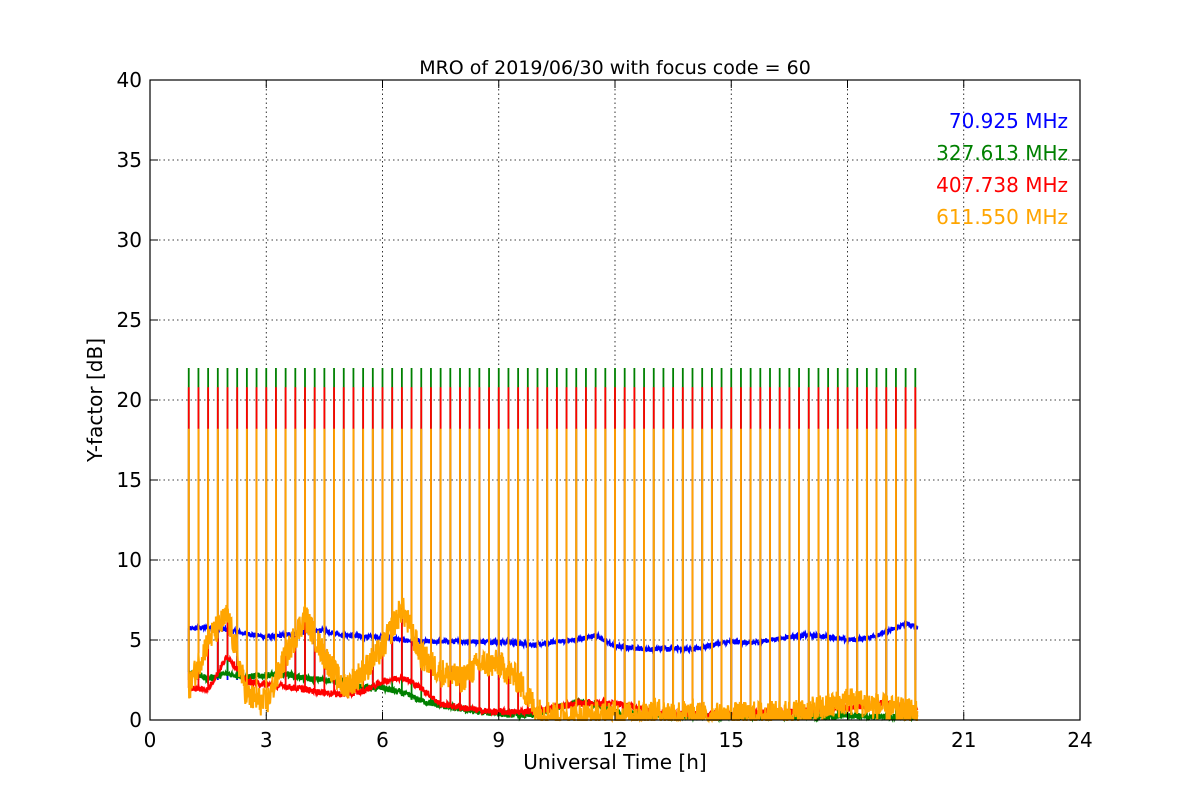 The height and width of the screenshot is (800, 1200). I want to click on x-tick-label: 21, so click(963, 740).